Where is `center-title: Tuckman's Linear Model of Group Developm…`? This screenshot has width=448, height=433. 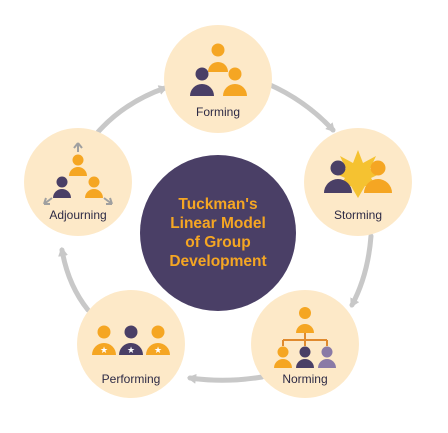
center-title: Tuckman's Linear Model of Group Developm… is located at coordinates (218, 233).